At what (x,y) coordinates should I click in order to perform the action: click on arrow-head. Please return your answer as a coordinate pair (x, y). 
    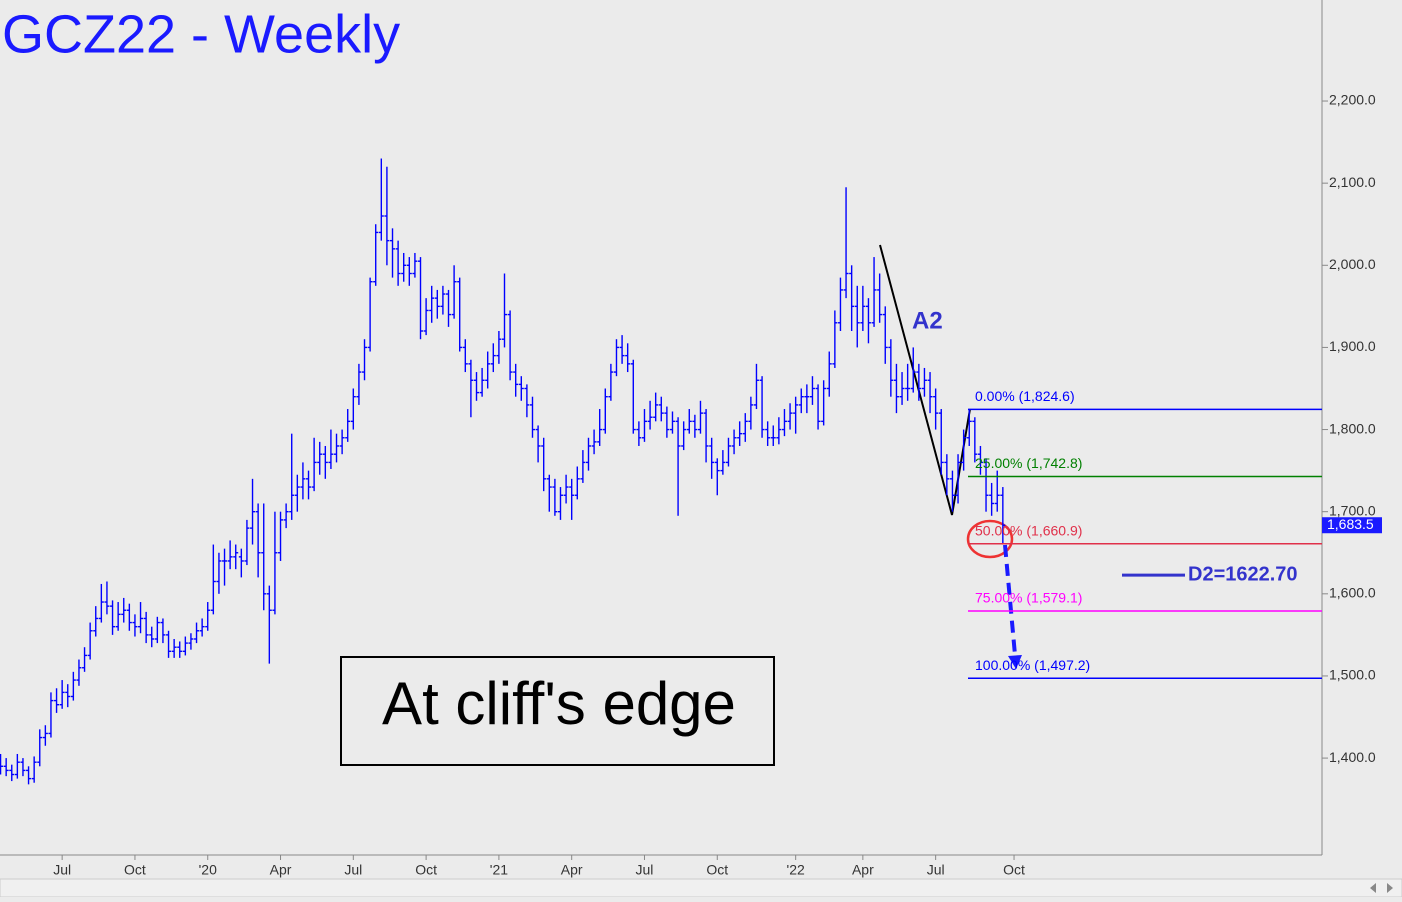
    Looking at the image, I should click on (1015, 662).